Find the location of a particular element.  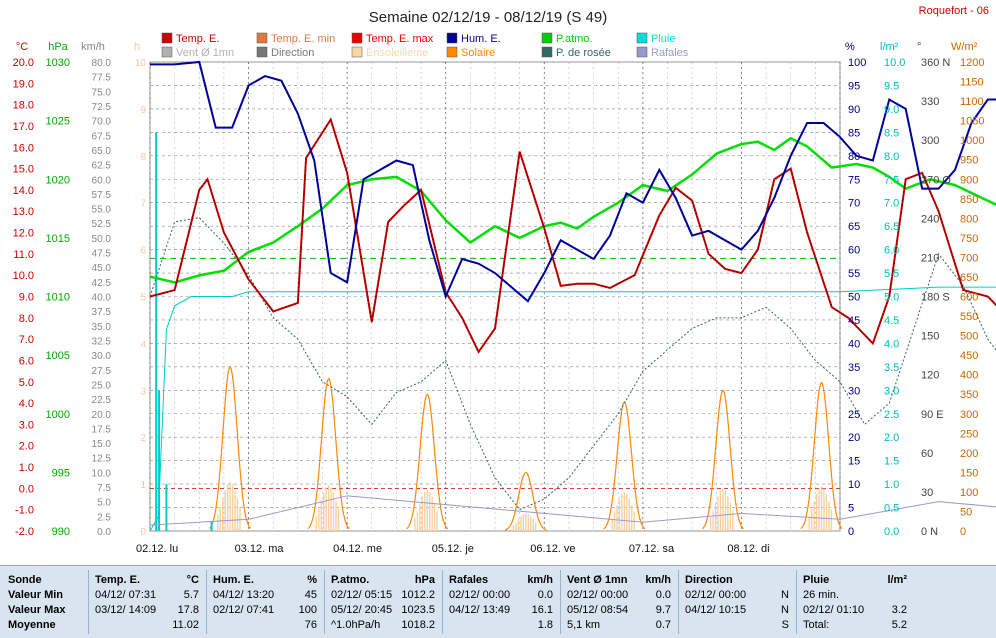

sun-tick-label: 2 is located at coordinates (143, 438).